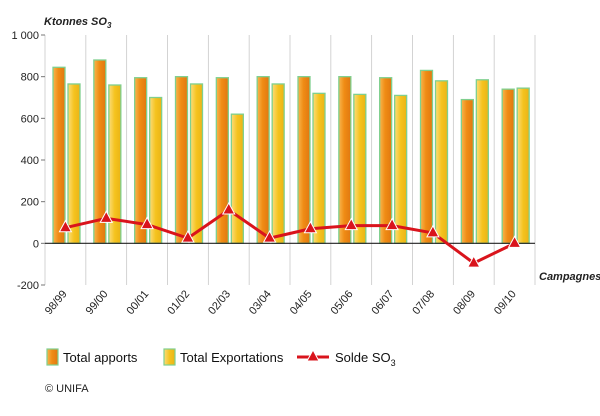 The image size is (600, 416). I want to click on y-tick-label: 1 000, so click(25, 36).